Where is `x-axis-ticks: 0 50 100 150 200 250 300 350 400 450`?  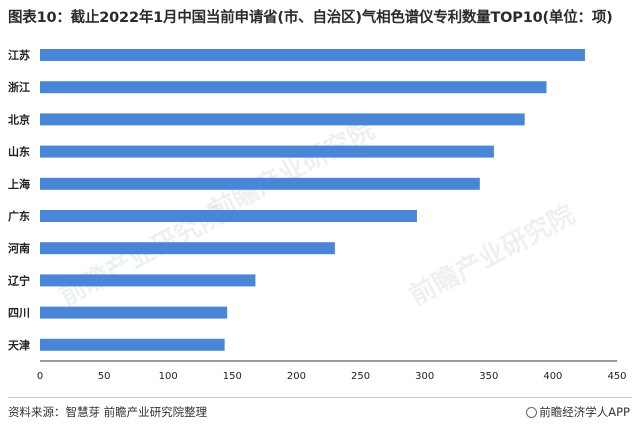
x-axis-ticks: 0 50 100 150 200 250 300 350 400 450 is located at coordinates (332, 376).